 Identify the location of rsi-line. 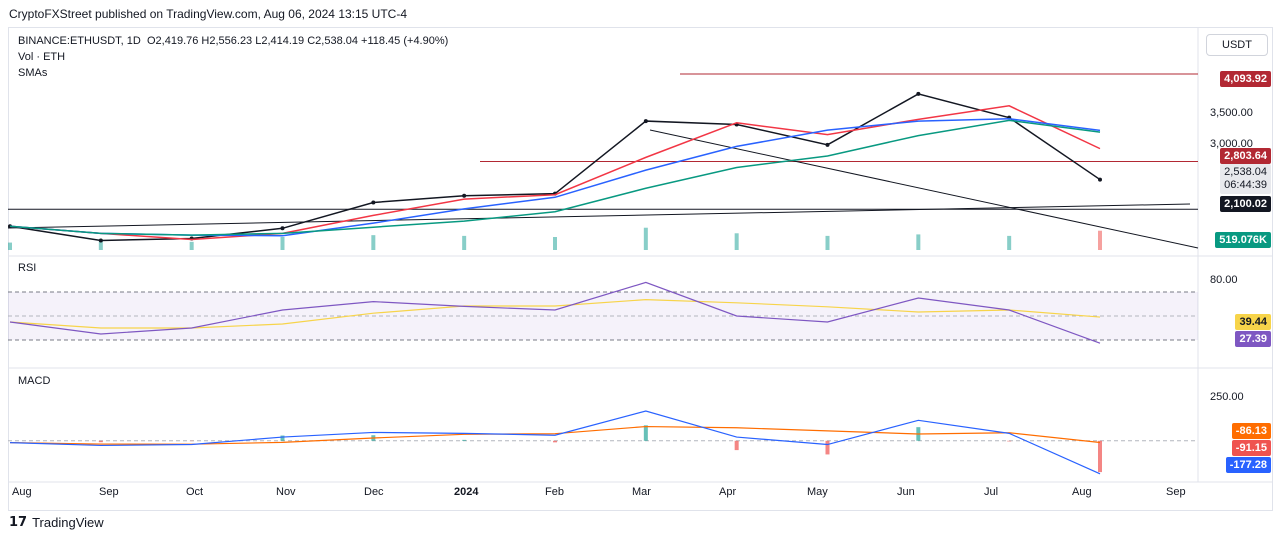
(555, 312).